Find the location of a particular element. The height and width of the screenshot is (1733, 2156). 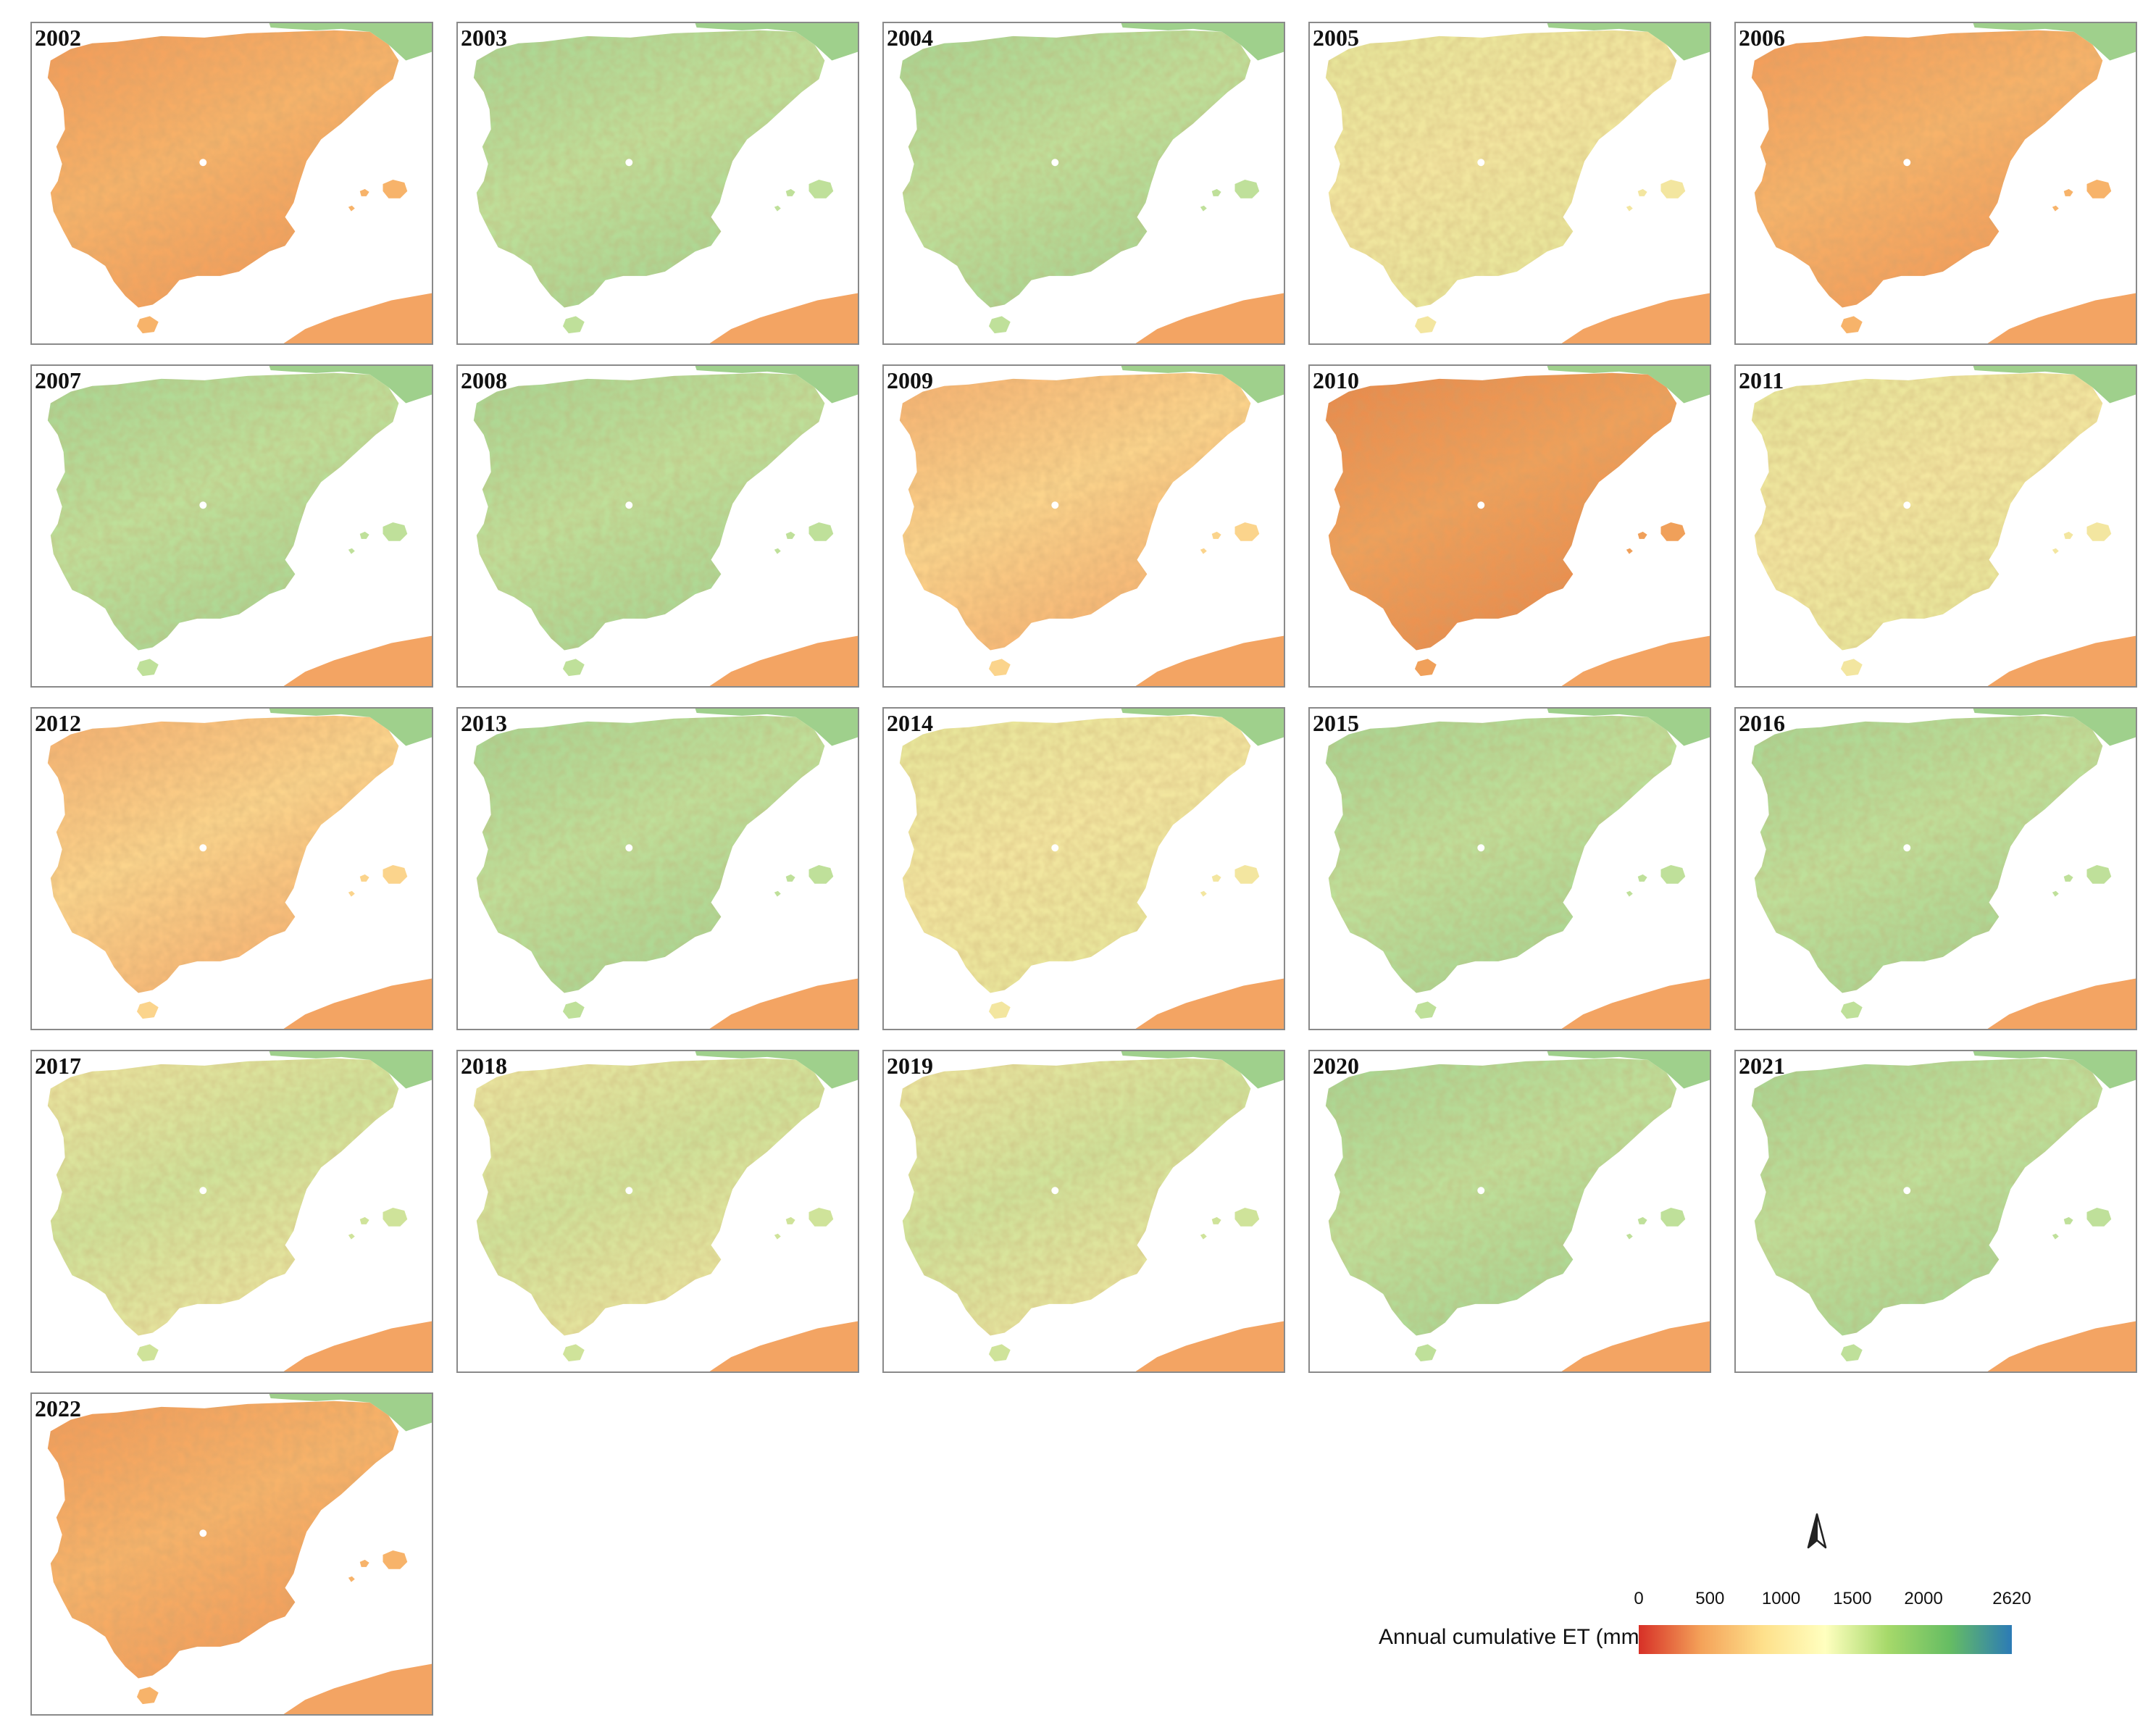

et-map-2016 is located at coordinates (1944, 869).